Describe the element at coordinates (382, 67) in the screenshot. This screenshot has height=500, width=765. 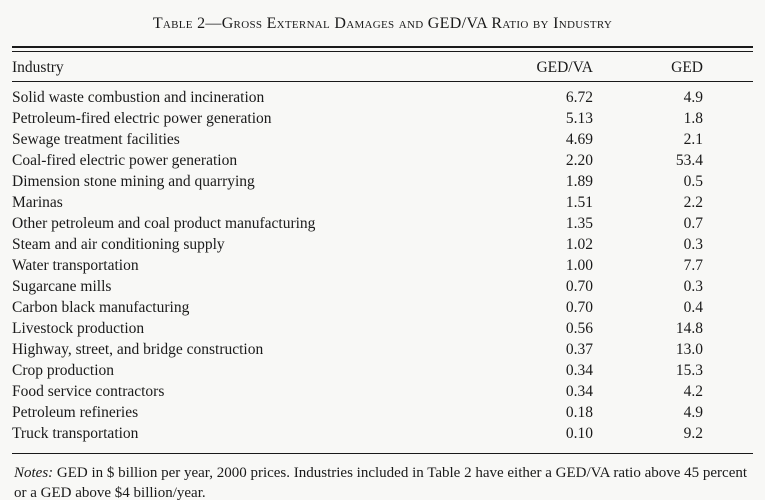
I see `header-row: Industry GED/VA GED` at that location.